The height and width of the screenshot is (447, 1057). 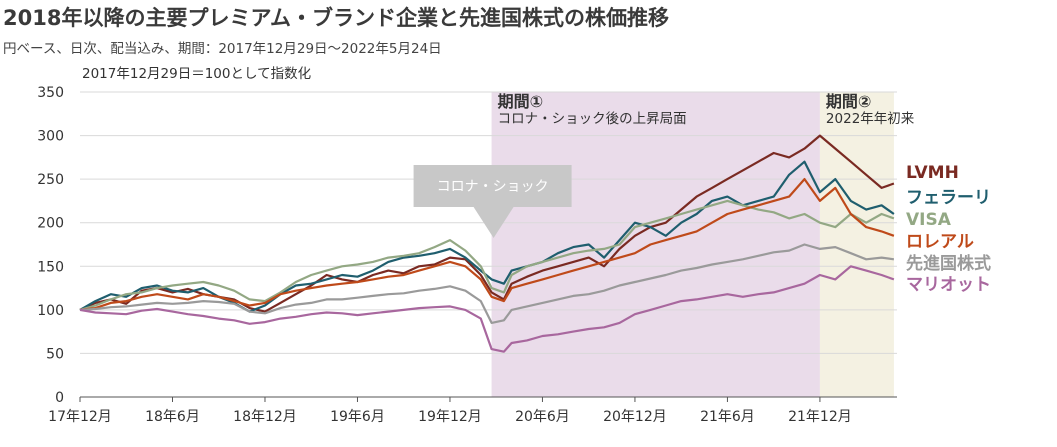 I want to click on period-title-1: 期間①, so click(x=521, y=101).